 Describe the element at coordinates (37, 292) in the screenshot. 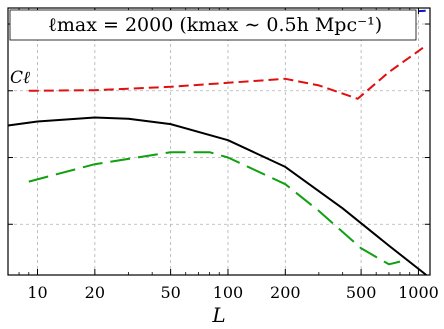

I see `x-tick-label: 10` at that location.